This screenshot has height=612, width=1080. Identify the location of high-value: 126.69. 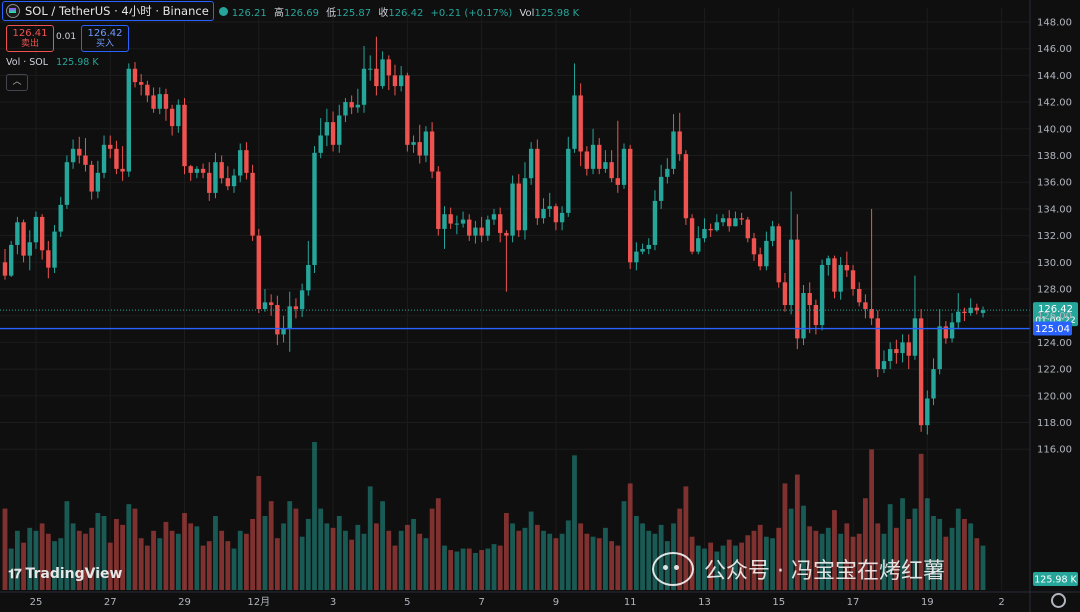
(301, 13).